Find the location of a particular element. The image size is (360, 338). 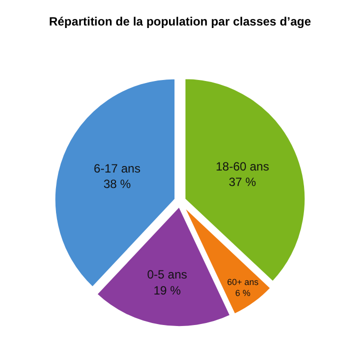

data-label: 37 % is located at coordinates (242, 181).